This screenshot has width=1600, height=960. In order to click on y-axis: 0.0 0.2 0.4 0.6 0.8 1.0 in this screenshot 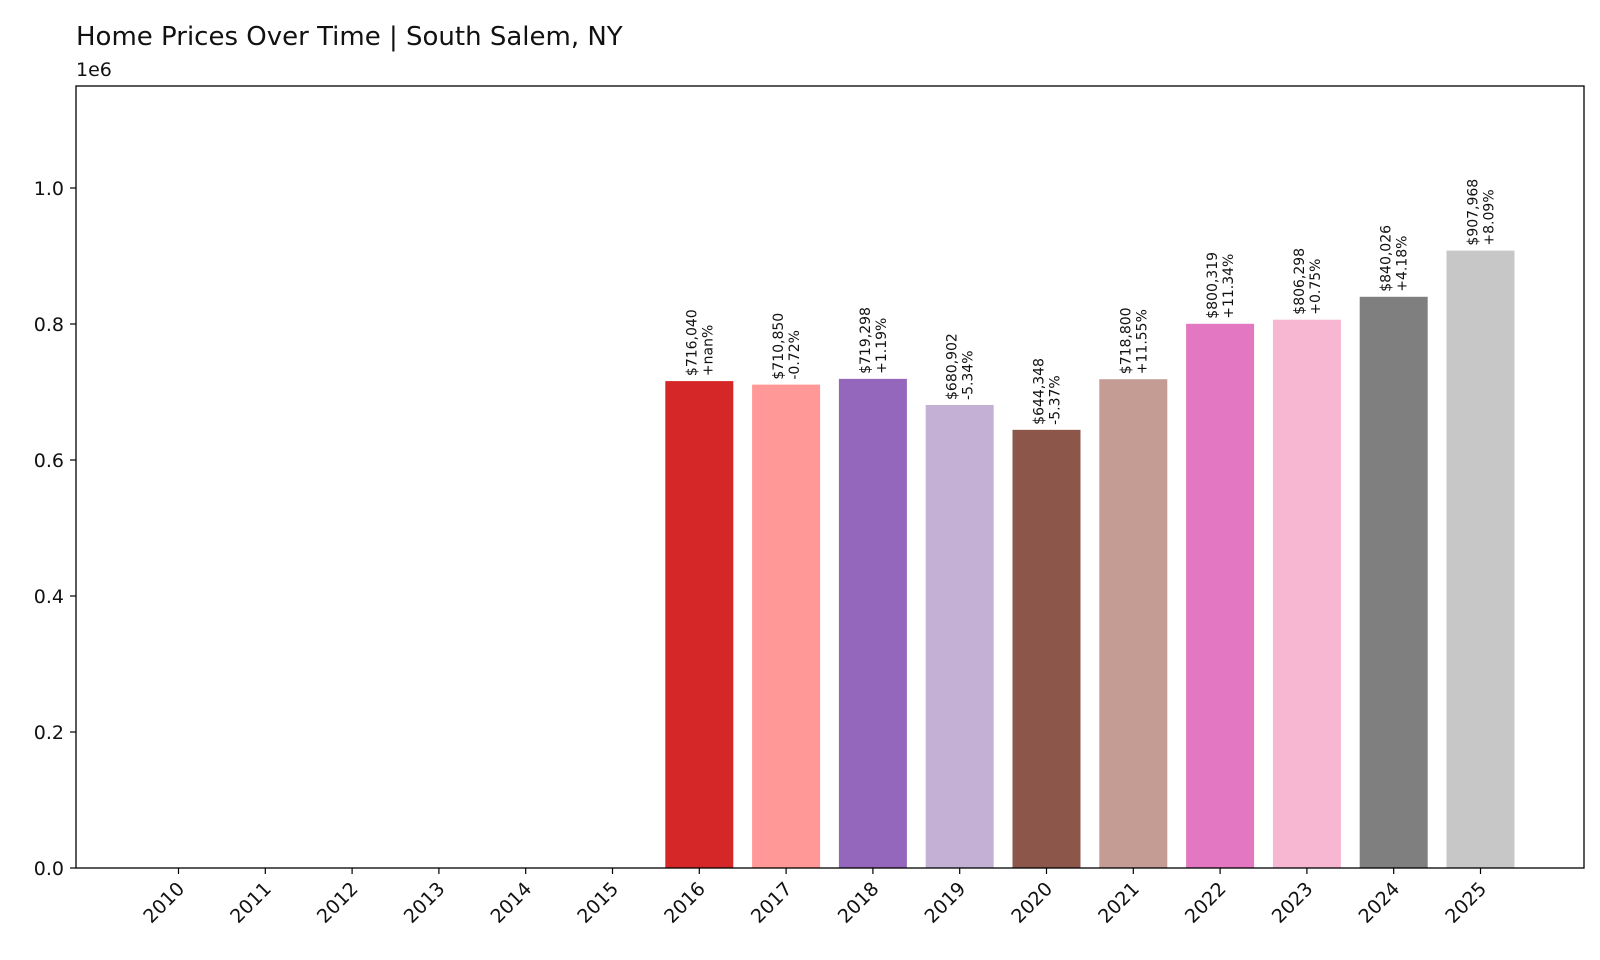, I will do `click(55, 529)`.